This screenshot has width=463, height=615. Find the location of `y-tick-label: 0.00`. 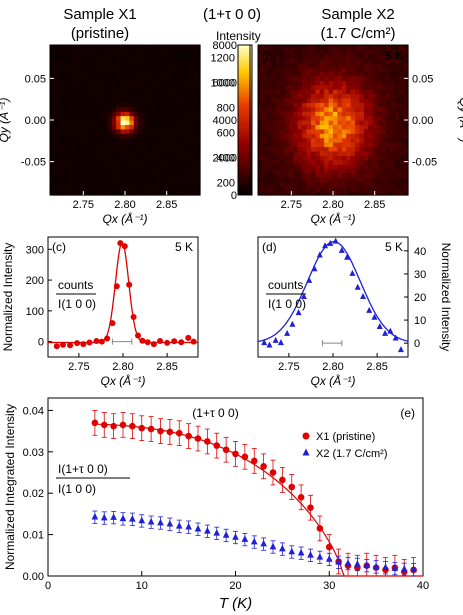

y-tick-label: 0.00 is located at coordinates (35, 121).